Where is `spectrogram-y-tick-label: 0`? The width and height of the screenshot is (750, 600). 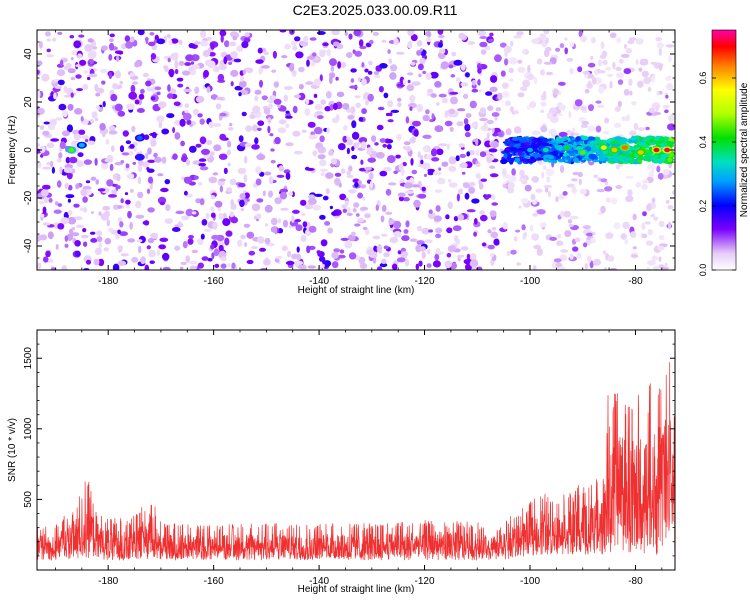 spectrogram-y-tick-label: 0 is located at coordinates (28, 150).